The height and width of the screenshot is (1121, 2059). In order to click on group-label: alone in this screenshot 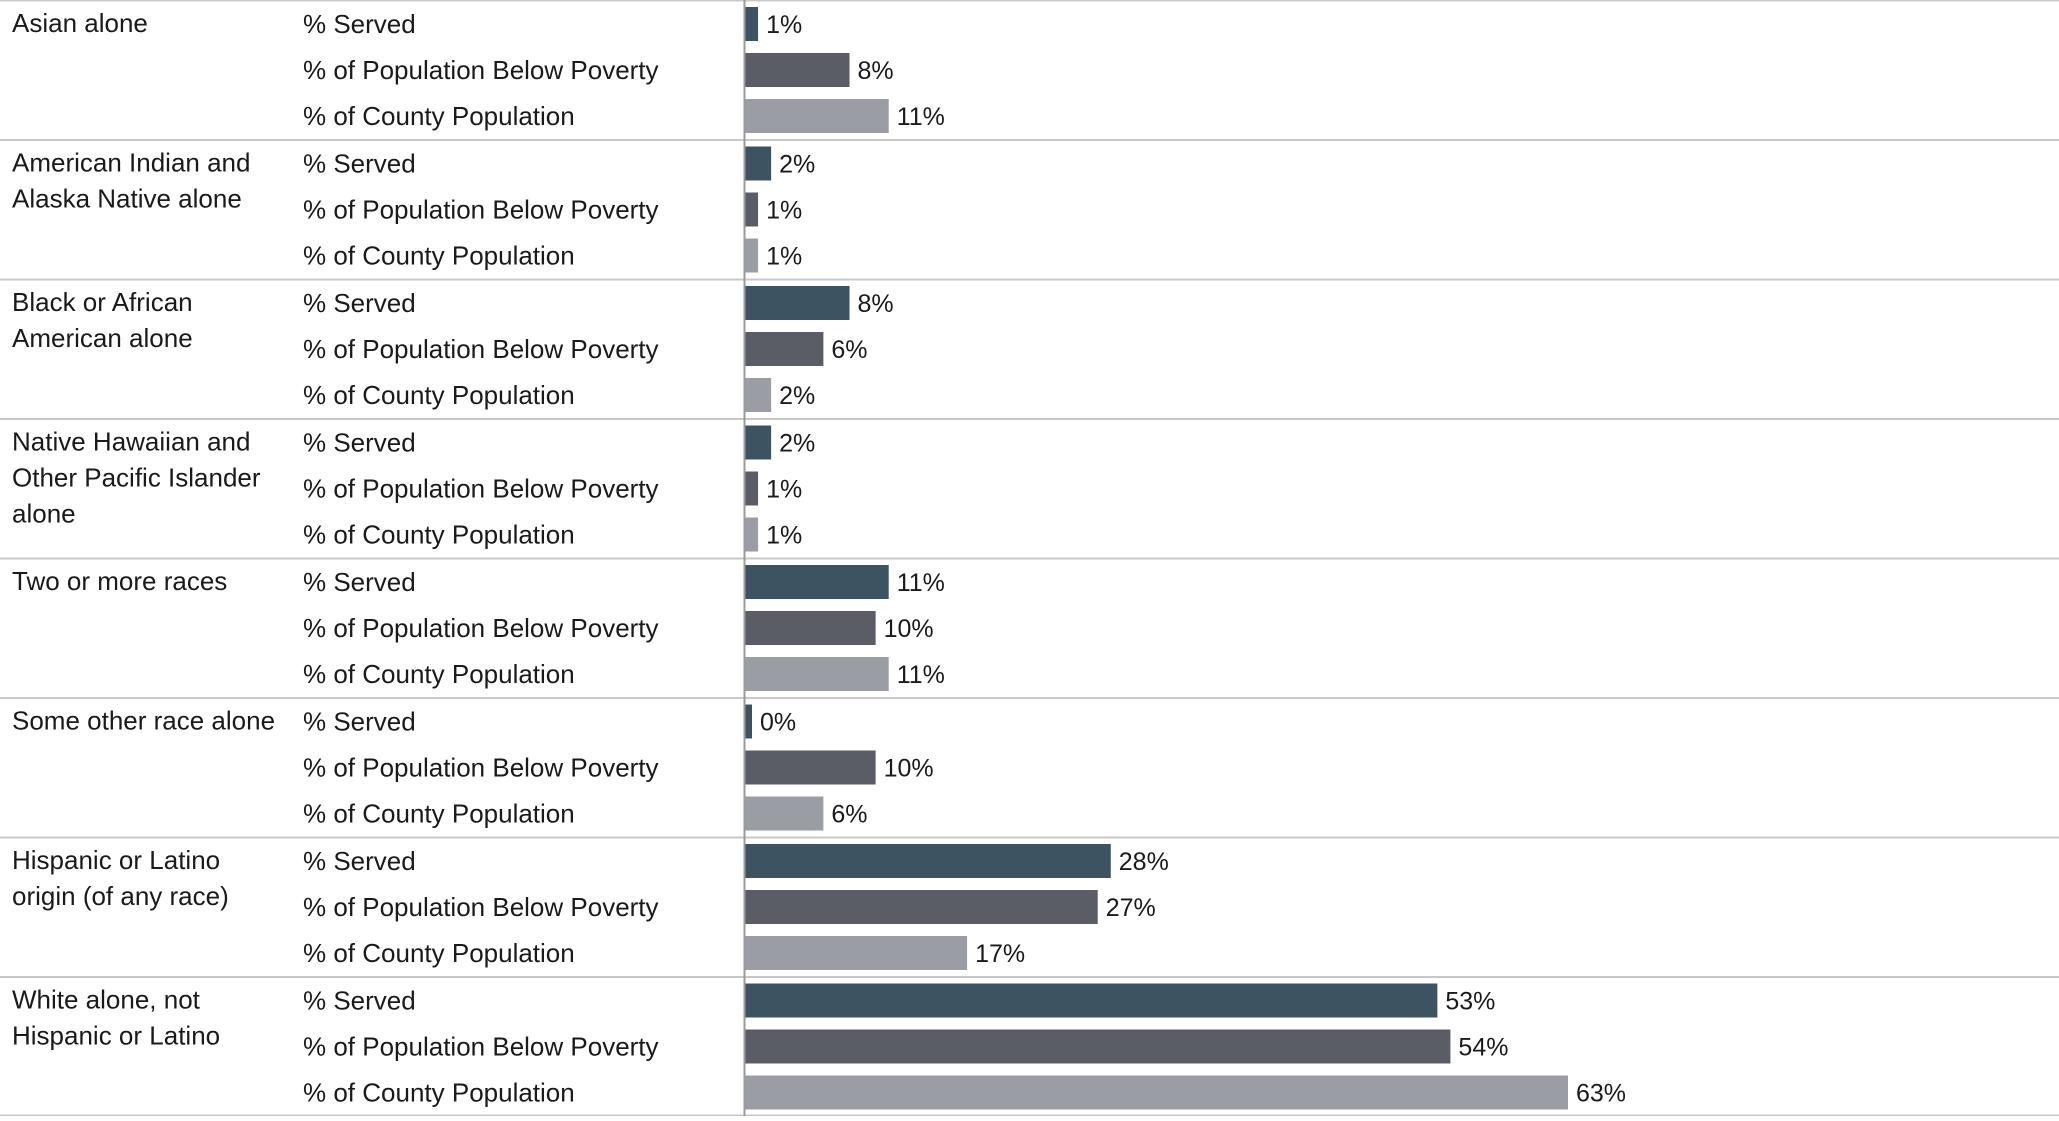, I will do `click(44, 514)`.